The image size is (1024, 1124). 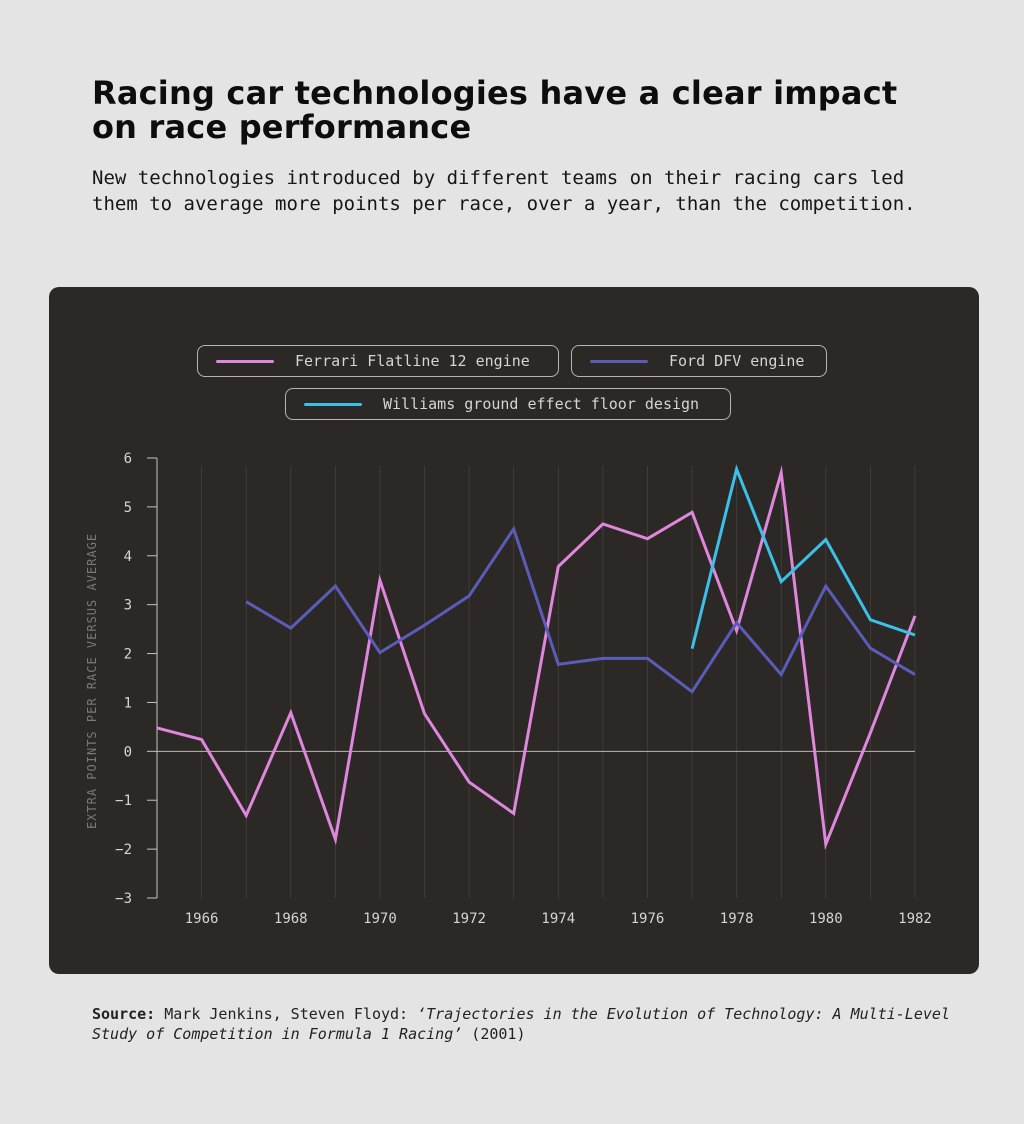 I want to click on source-authors: Mark Jenkins, Steven Floyd:, so click(x=286, y=1014).